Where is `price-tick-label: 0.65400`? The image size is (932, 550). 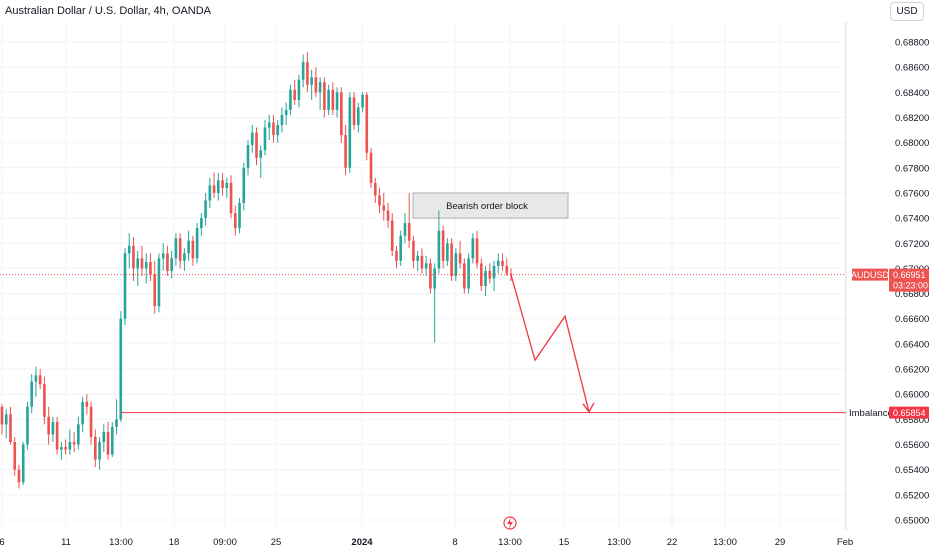 price-tick-label: 0.65400 is located at coordinates (912, 470).